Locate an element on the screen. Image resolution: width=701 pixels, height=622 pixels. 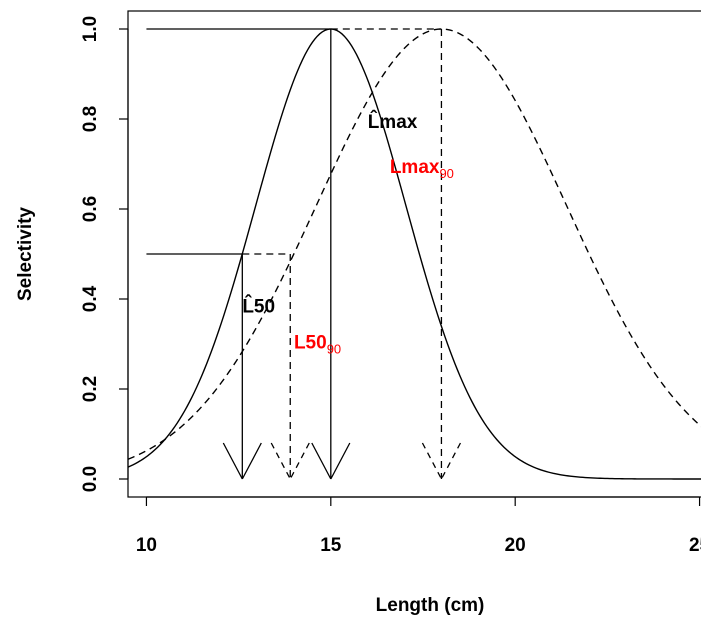
annotation-2: L̂50 is located at coordinates (258, 306).